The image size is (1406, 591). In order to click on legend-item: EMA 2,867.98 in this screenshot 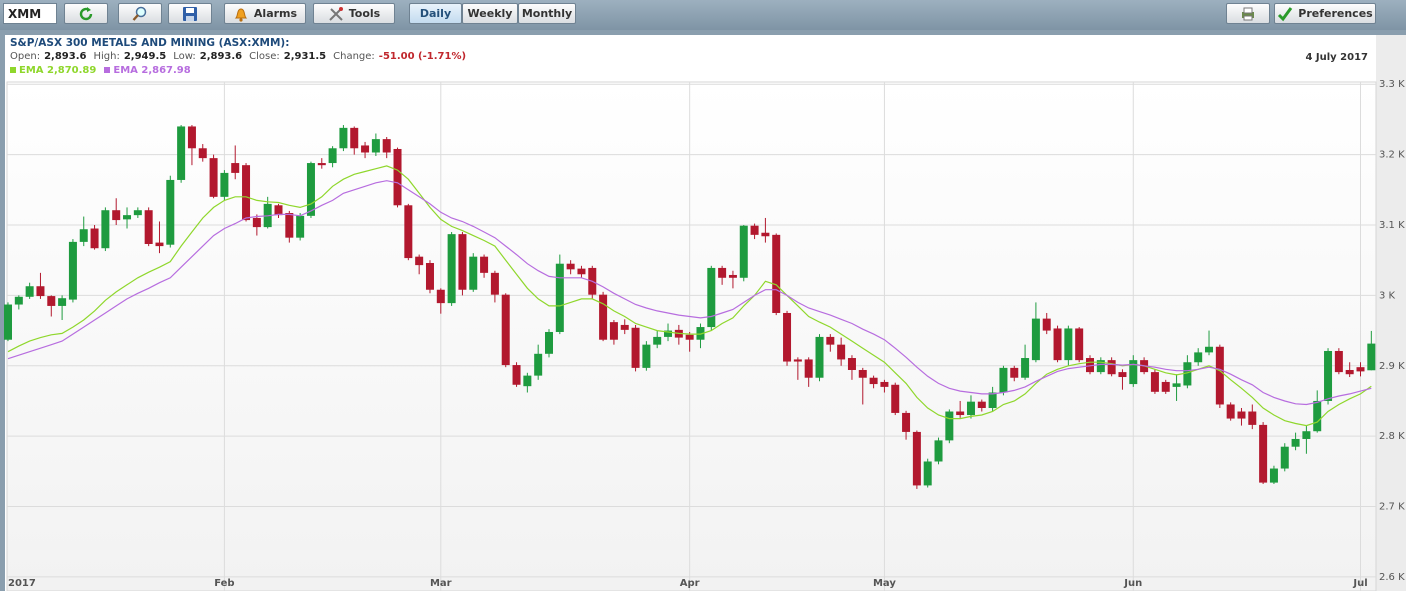, I will do `click(147, 72)`.